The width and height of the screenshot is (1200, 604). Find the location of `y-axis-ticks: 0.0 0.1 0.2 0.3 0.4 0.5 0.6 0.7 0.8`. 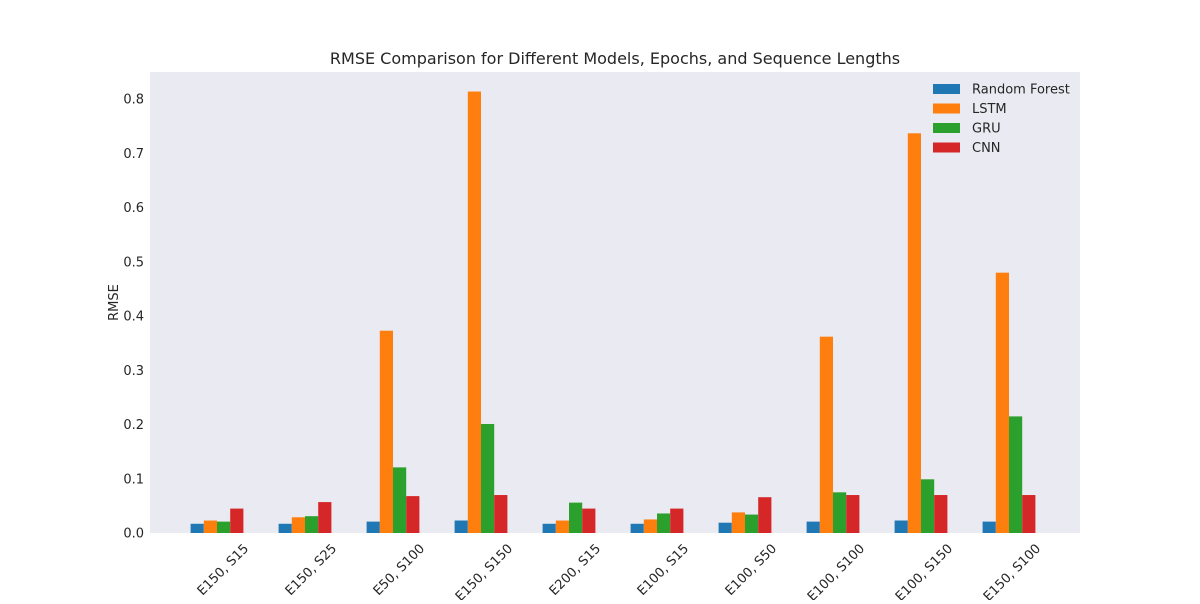

y-axis-ticks: 0.0 0.1 0.2 0.3 0.4 0.5 0.6 0.7 0.8 is located at coordinates (133, 317).